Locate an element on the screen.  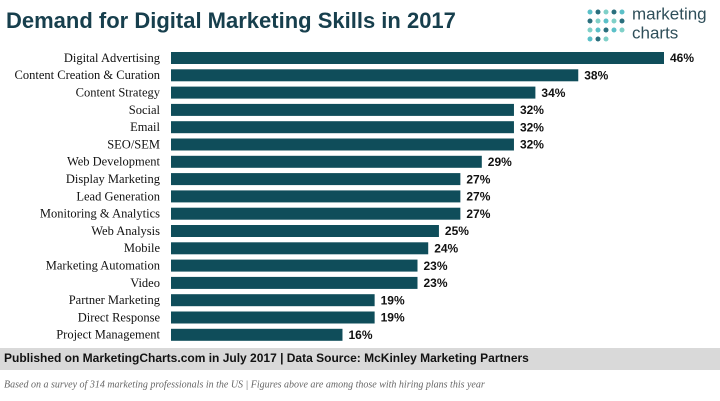
category-label: Partner Marketing is located at coordinates (115, 300).